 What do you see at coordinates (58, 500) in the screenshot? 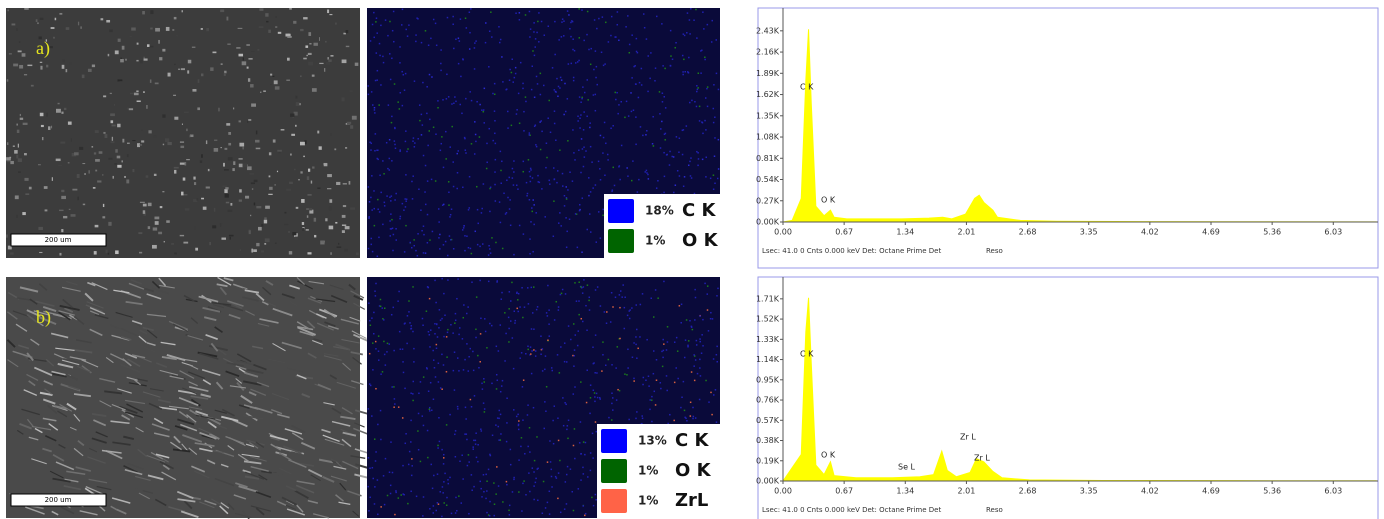
I see `scale-bar-text: 200 um` at bounding box center [58, 500].